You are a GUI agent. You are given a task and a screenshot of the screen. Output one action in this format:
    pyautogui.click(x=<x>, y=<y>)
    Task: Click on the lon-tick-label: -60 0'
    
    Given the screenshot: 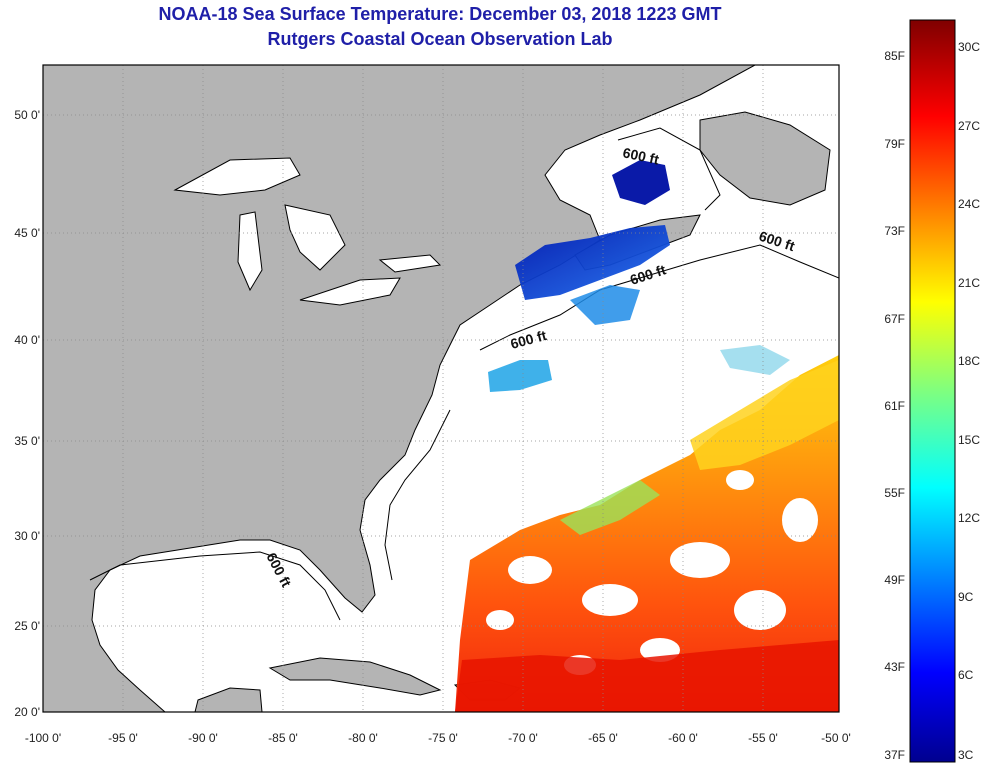 What is the action you would take?
    pyautogui.click(x=683, y=738)
    